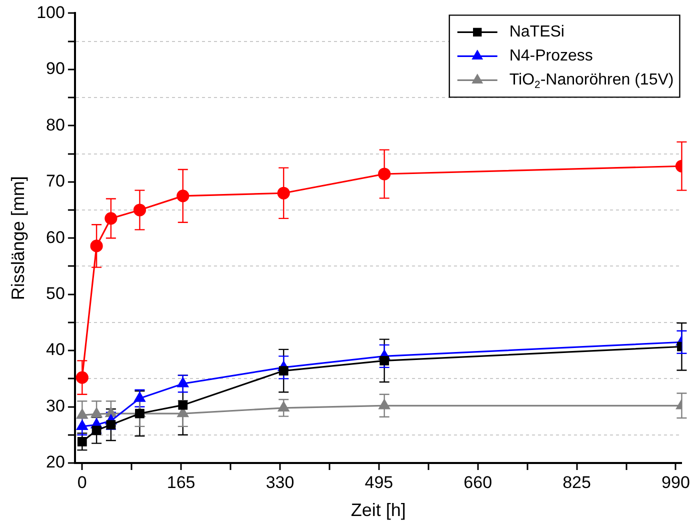  I want to click on x-tick-label: 825, so click(576, 482).